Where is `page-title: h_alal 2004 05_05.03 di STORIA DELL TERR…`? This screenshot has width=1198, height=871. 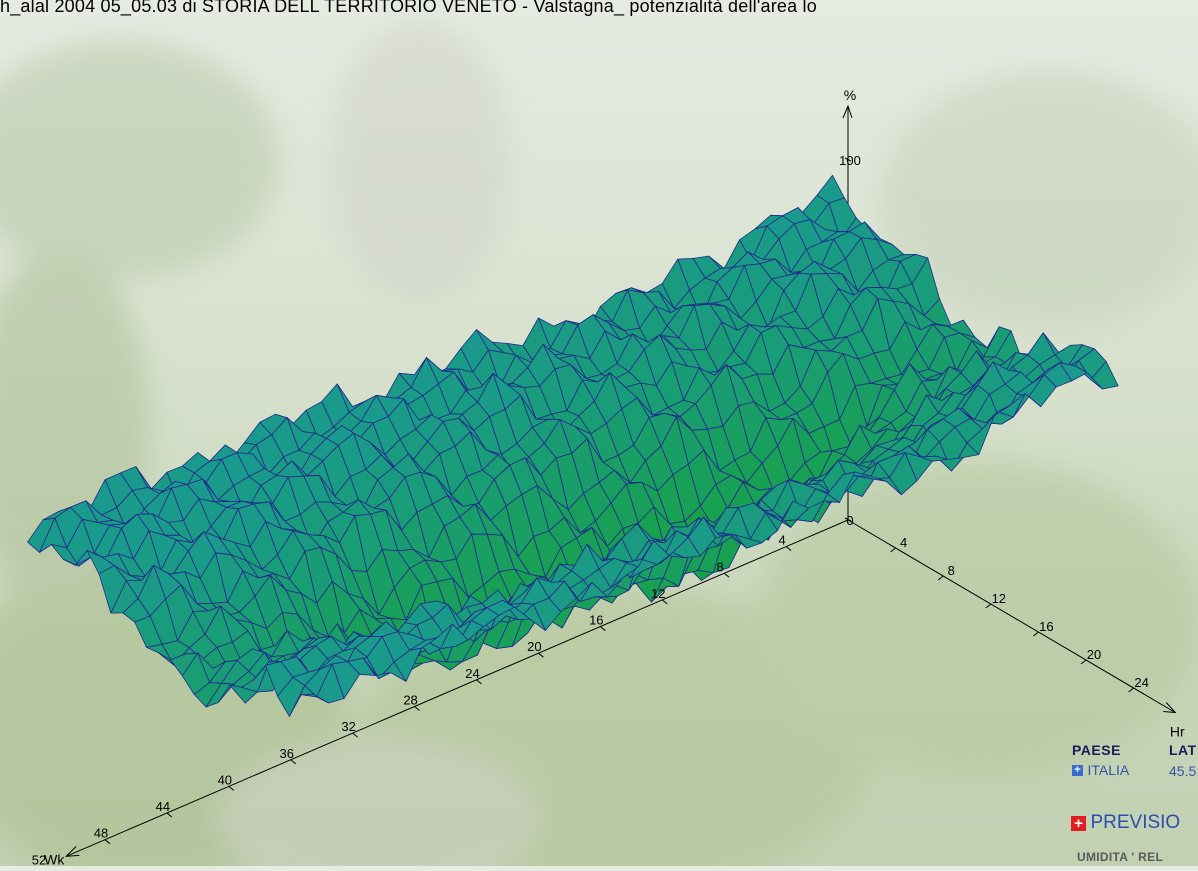
page-title: h_alal 2004 05_05.03 di STORIA DELL TERR… is located at coordinates (408, 8).